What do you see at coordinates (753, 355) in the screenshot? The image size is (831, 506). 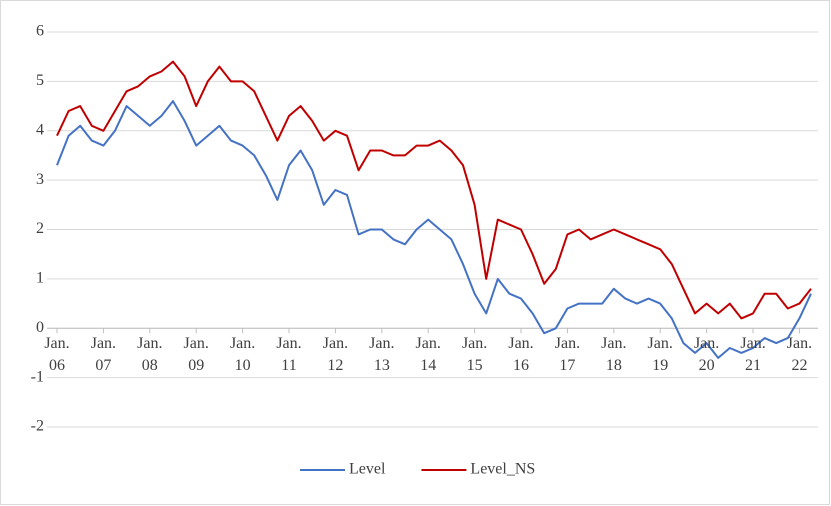 I see `x-tick-label: Jan. 21` at bounding box center [753, 355].